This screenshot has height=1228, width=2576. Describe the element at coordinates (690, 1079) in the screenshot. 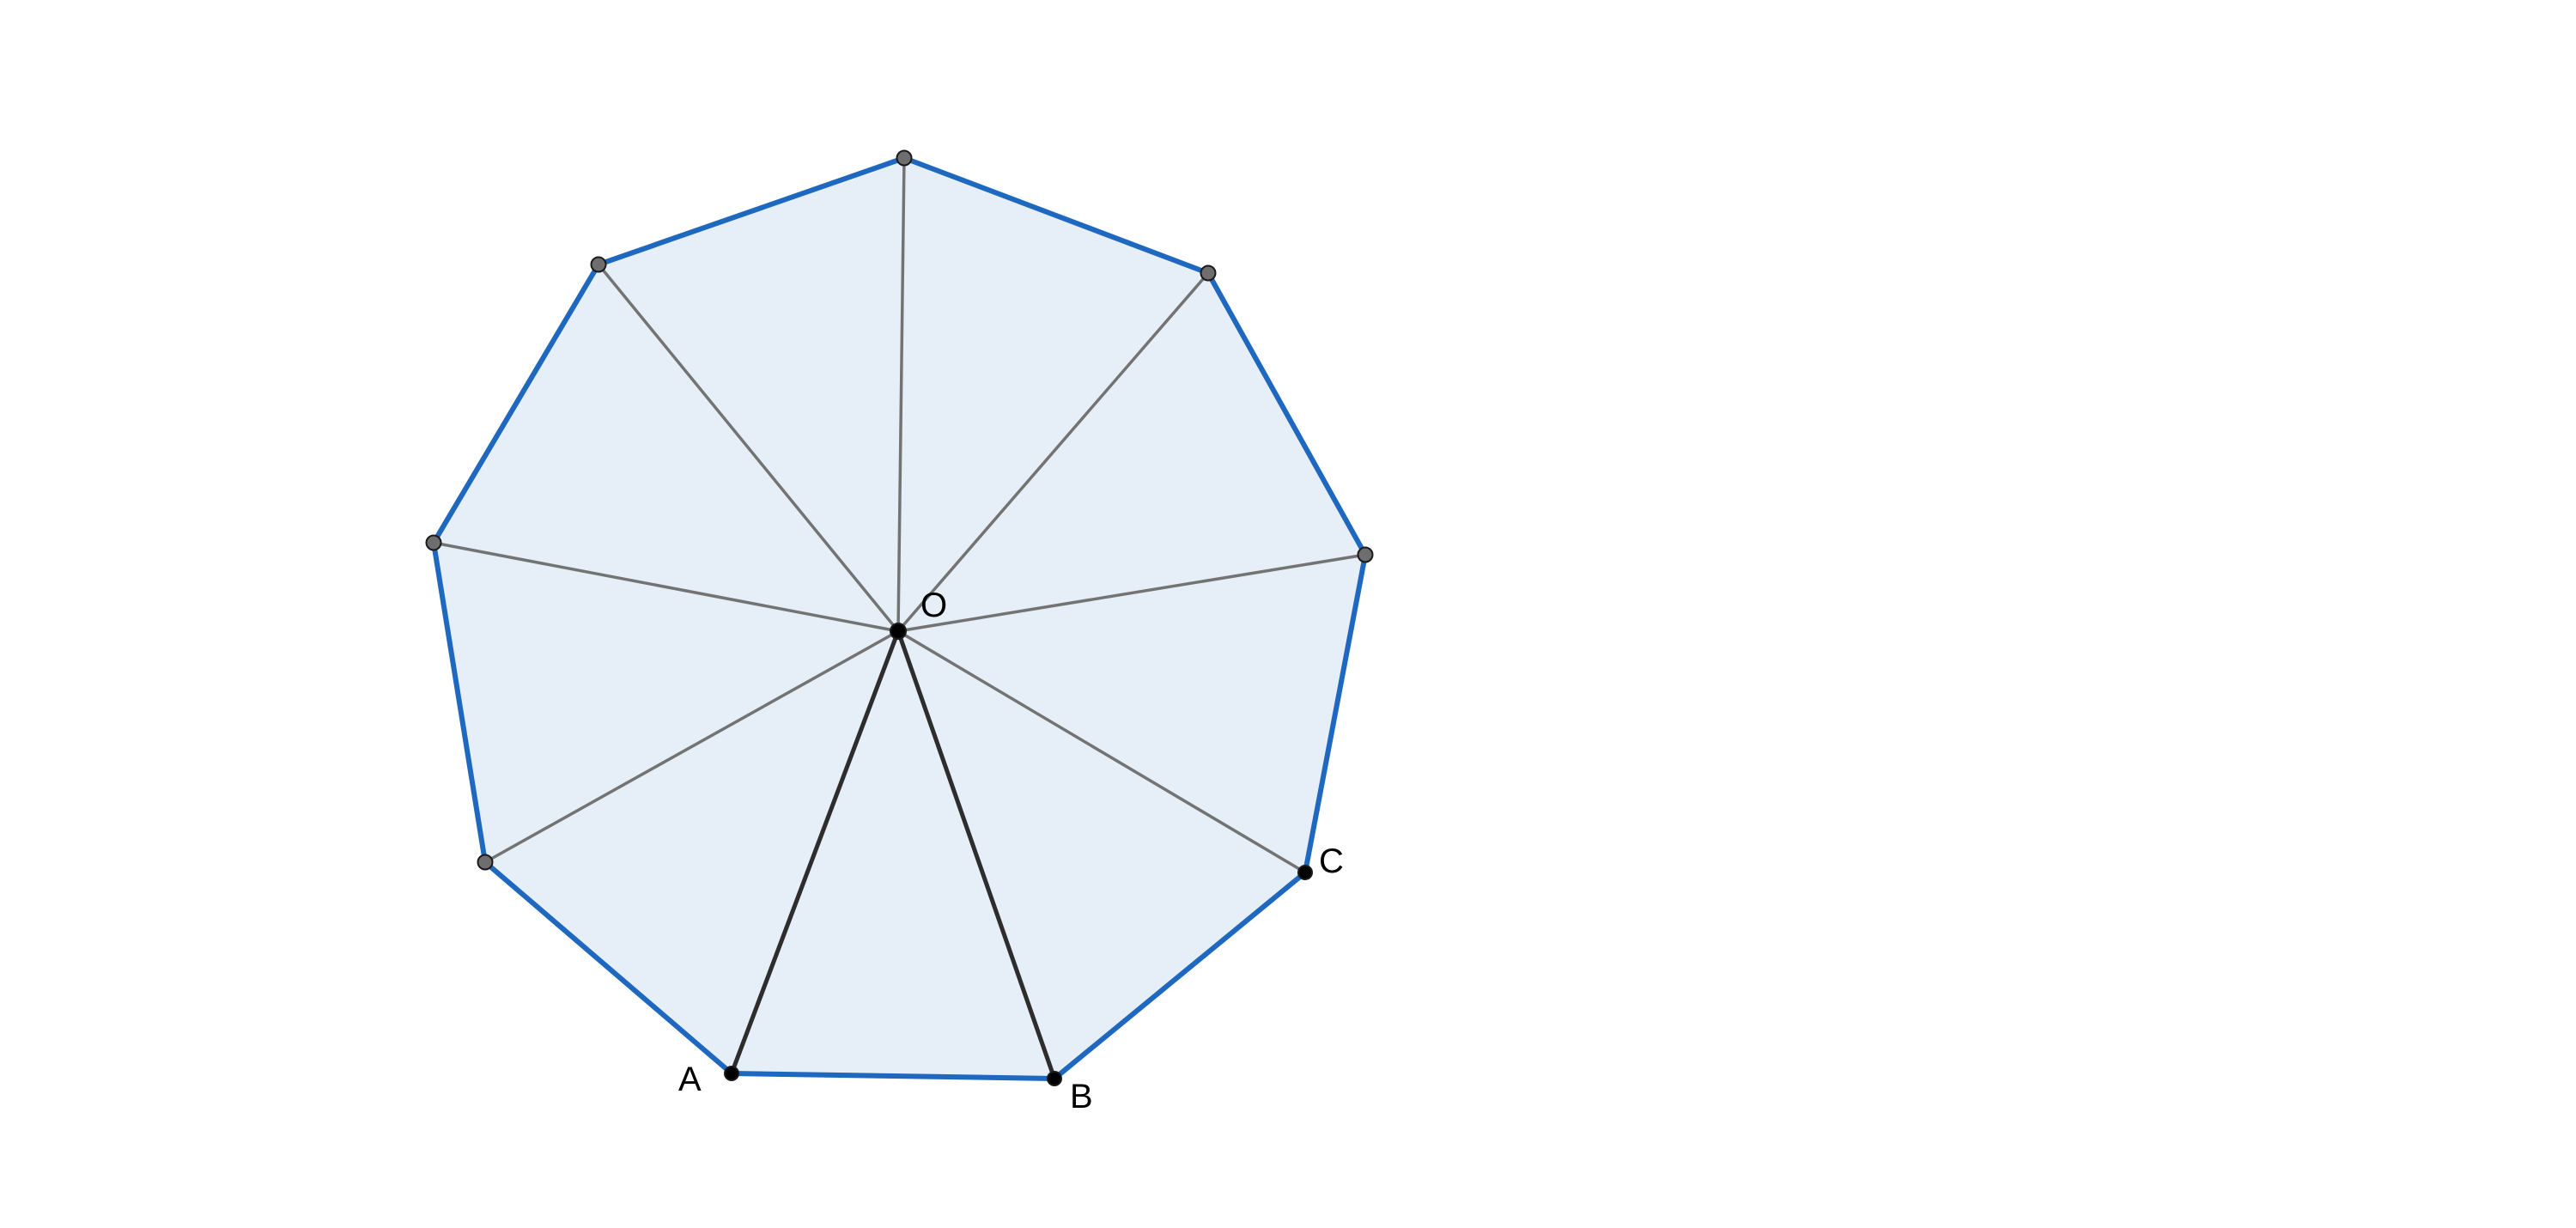

I see `label-vertex-a: A` at that location.